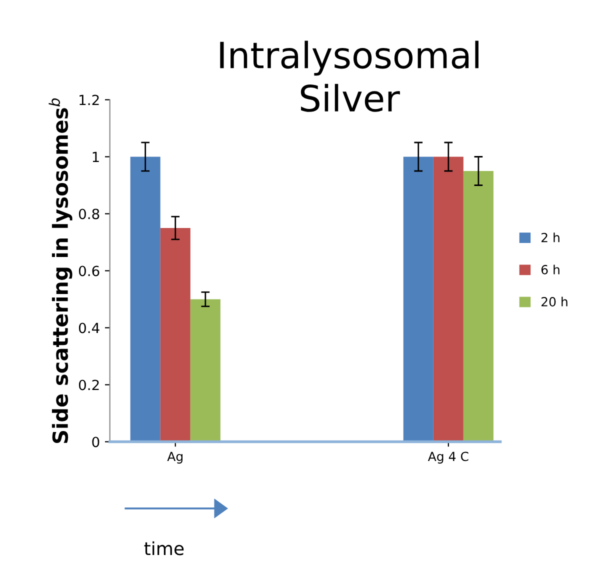 This screenshot has height=570, width=597. I want to click on text: time, so click(164, 548).